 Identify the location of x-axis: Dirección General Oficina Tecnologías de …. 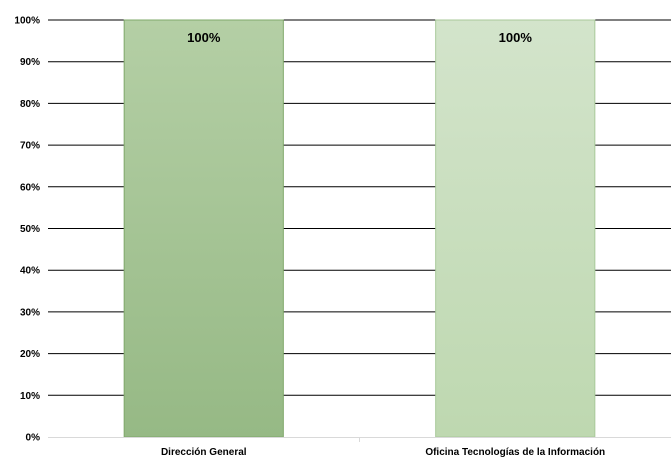
(359, 447).